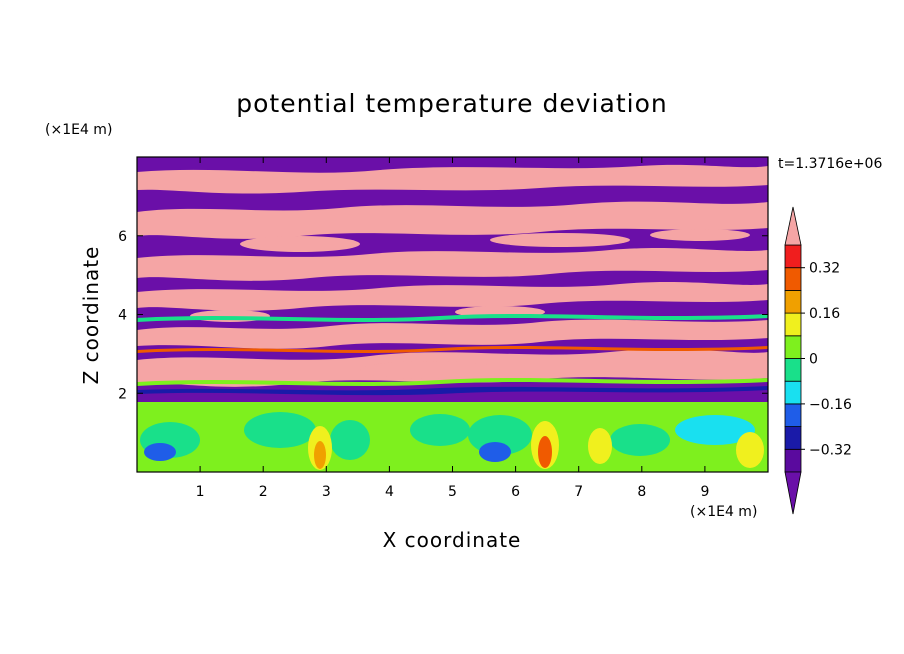  What do you see at coordinates (200, 492) in the screenshot?
I see `x-tick-label: 1` at bounding box center [200, 492].